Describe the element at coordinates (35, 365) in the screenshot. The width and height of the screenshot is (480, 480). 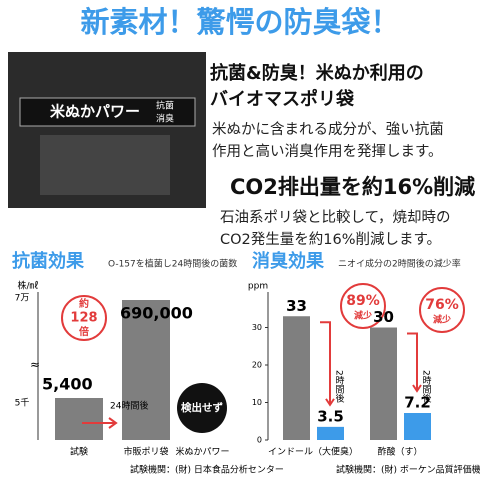
I see `axis-break: ≈` at that location.